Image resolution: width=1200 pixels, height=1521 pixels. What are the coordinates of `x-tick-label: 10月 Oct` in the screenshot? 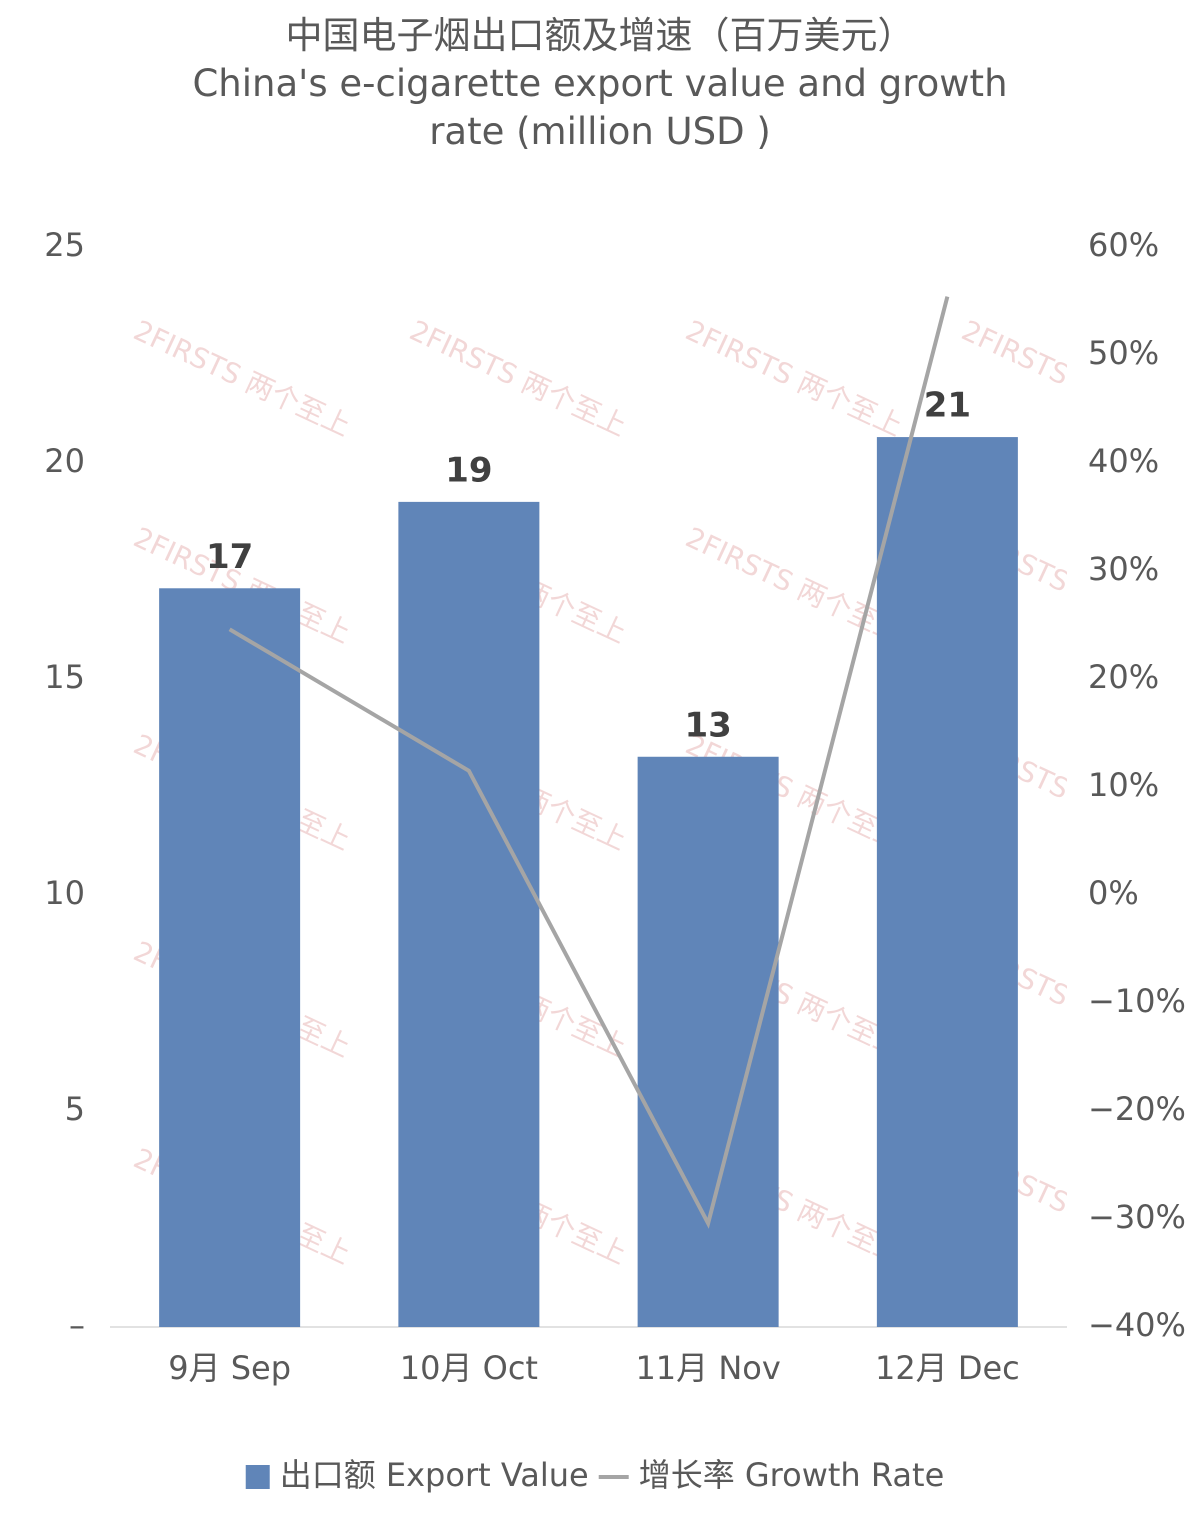 It's located at (469, 1368).